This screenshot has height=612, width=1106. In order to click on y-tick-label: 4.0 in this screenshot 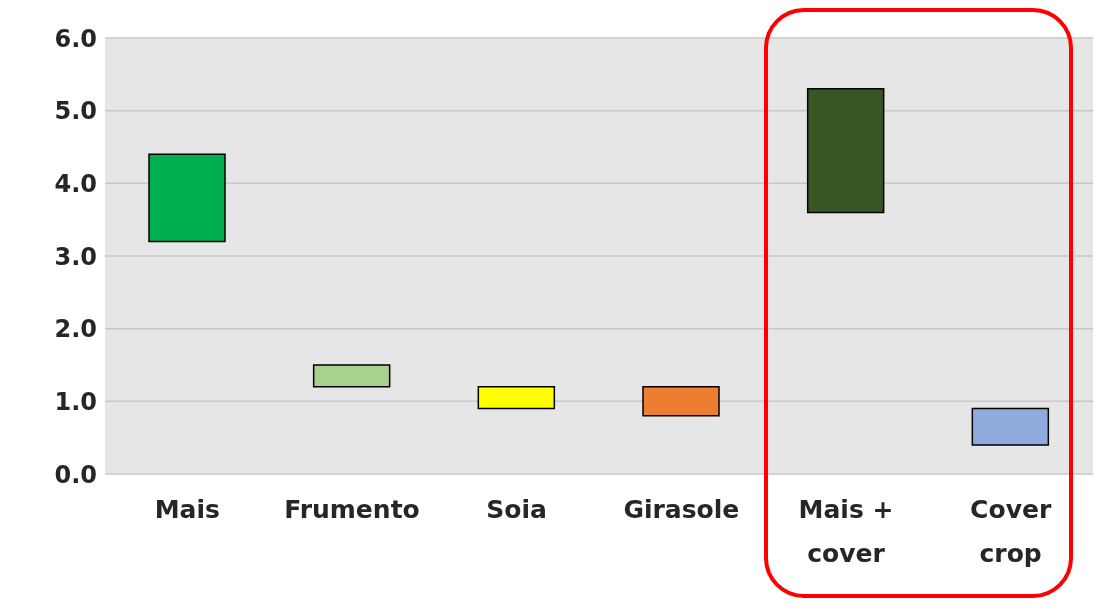, I will do `click(75, 183)`.